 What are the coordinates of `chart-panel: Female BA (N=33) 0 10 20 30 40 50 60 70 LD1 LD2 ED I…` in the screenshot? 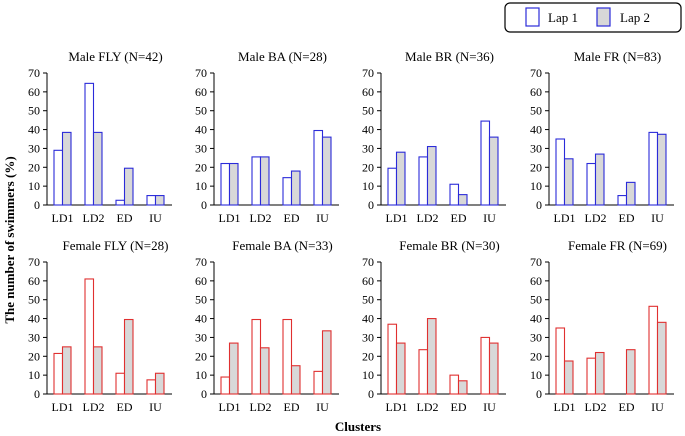 It's located at (267, 326).